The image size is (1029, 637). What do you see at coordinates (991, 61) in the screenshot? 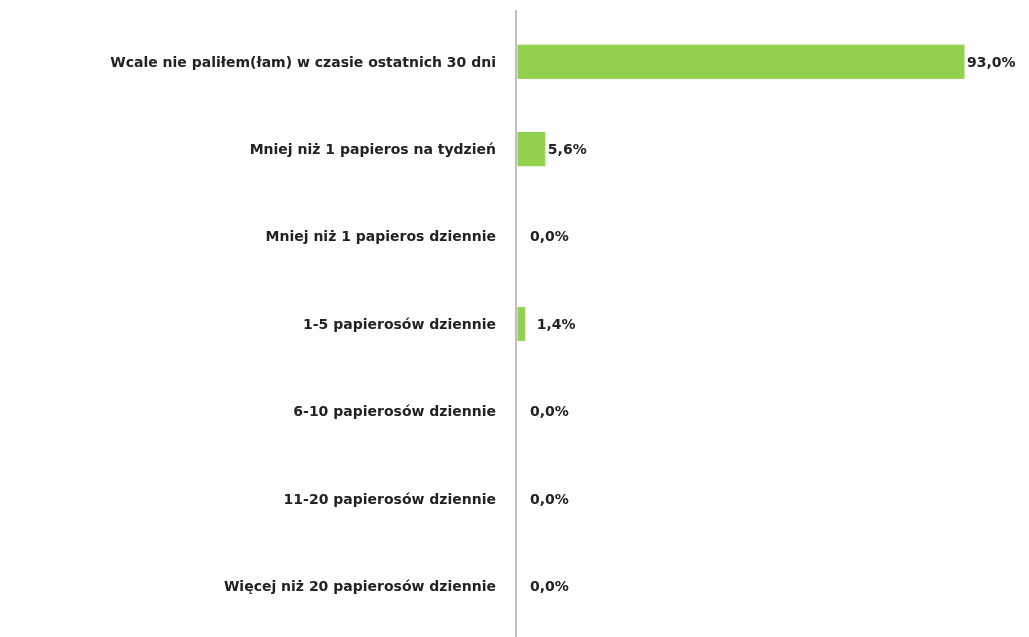
I see `data-label: 93,0%` at bounding box center [991, 61].